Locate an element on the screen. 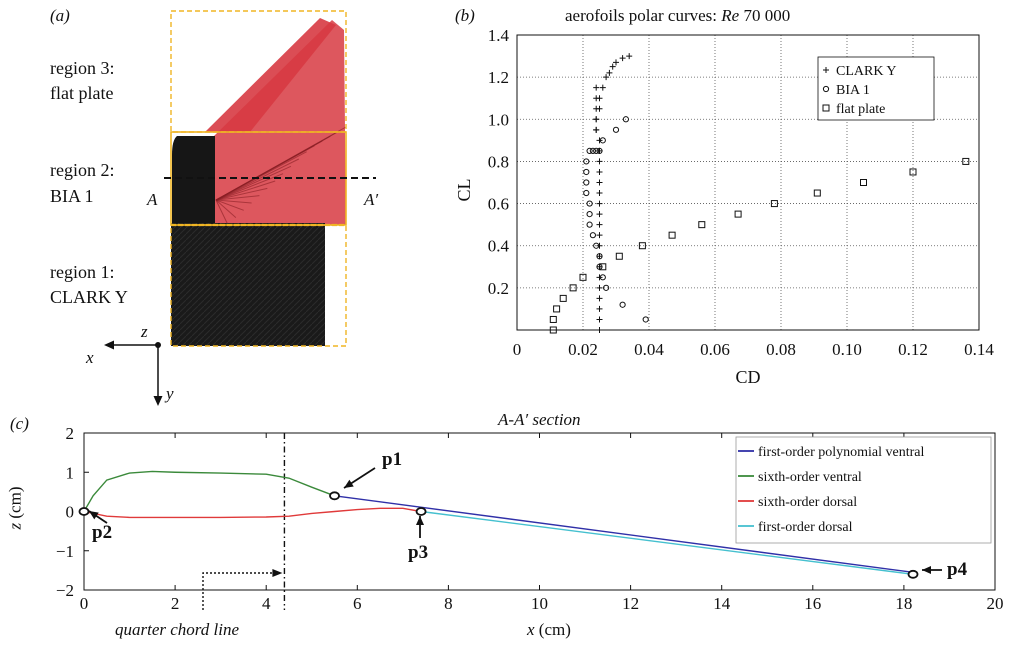 This screenshot has width=1011, height=646. clark-y-texture is located at coordinates (248, 284).